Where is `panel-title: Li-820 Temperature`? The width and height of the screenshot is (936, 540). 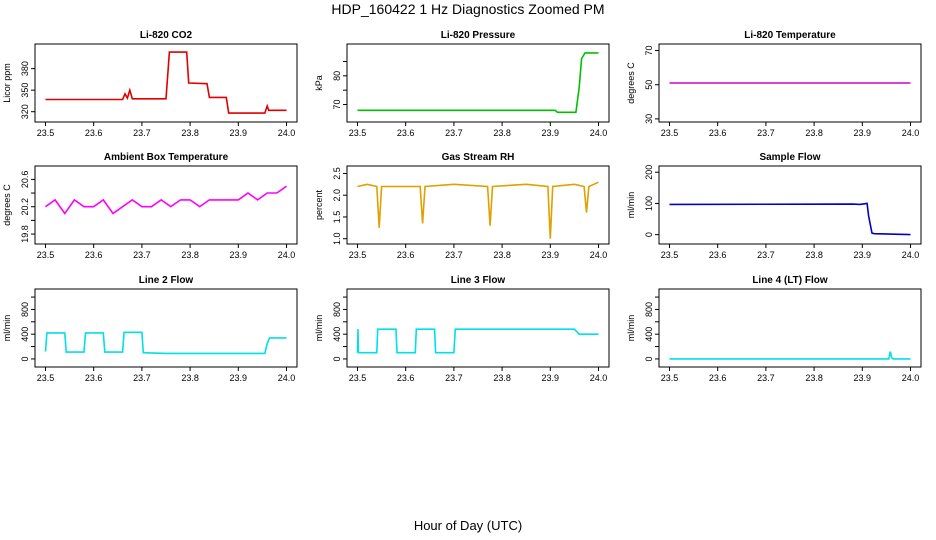
panel-title: Li-820 Temperature is located at coordinates (790, 35).